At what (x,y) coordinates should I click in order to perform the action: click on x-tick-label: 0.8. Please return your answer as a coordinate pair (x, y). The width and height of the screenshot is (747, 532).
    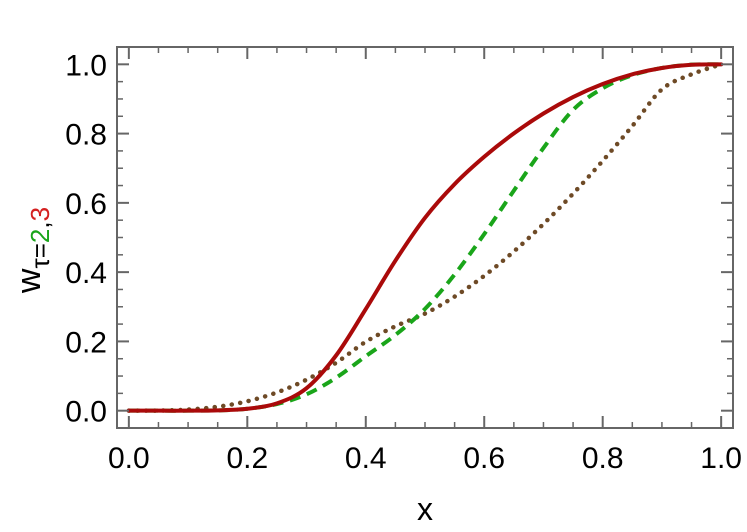
    Looking at the image, I should click on (603, 458).